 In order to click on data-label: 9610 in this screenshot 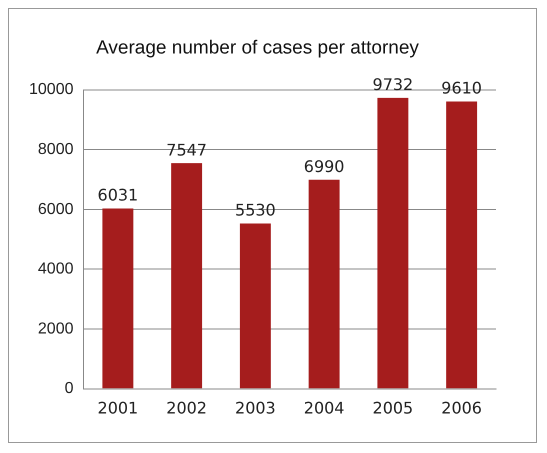, I will do `click(461, 88)`.